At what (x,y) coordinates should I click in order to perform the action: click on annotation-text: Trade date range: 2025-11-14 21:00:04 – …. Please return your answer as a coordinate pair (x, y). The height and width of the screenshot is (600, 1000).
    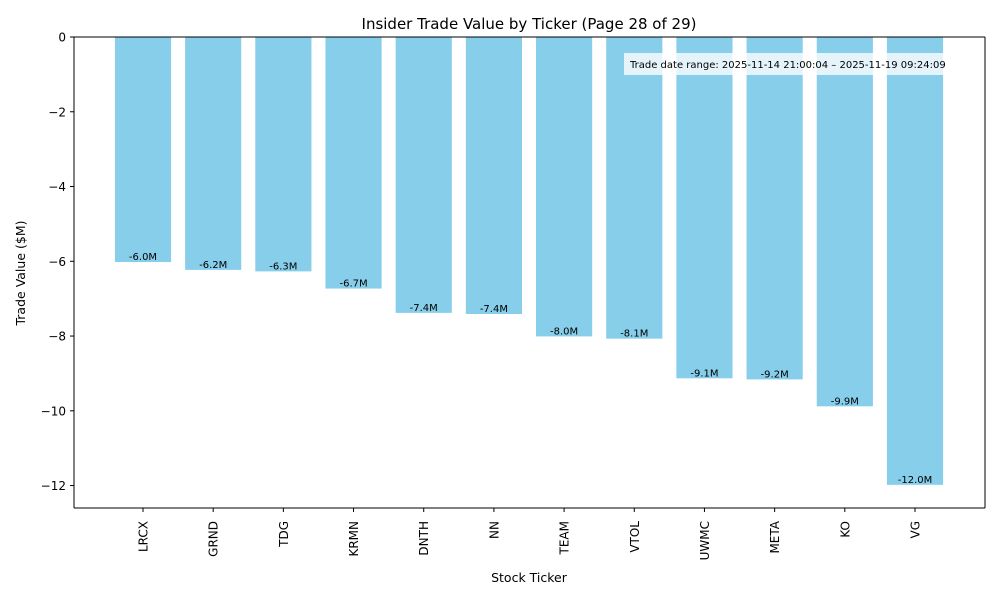
    Looking at the image, I should click on (787, 65).